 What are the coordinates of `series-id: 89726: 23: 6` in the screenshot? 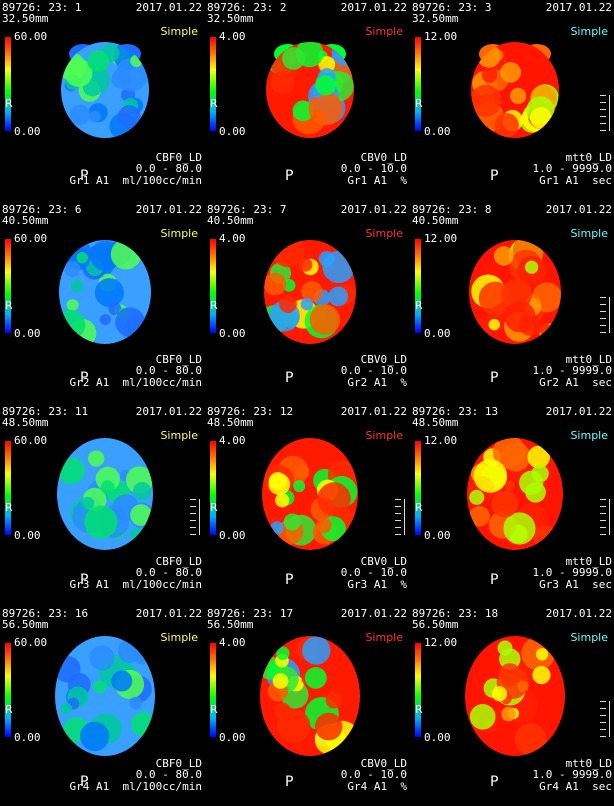 It's located at (42, 209).